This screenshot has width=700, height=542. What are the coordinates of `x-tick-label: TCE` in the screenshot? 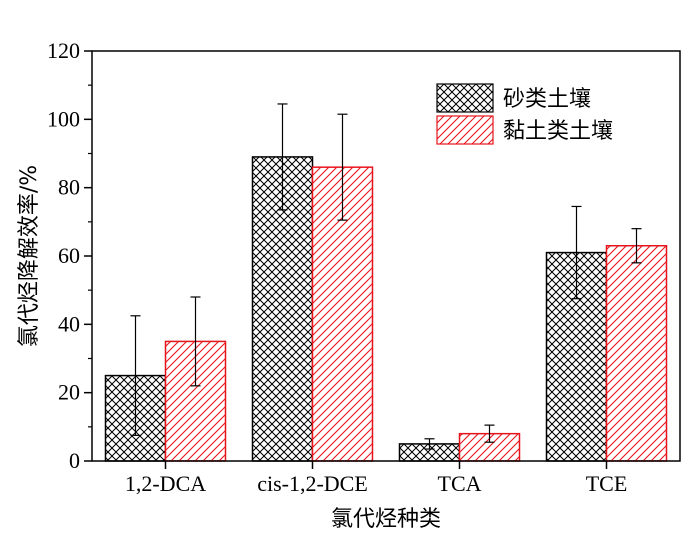 It's located at (607, 483).